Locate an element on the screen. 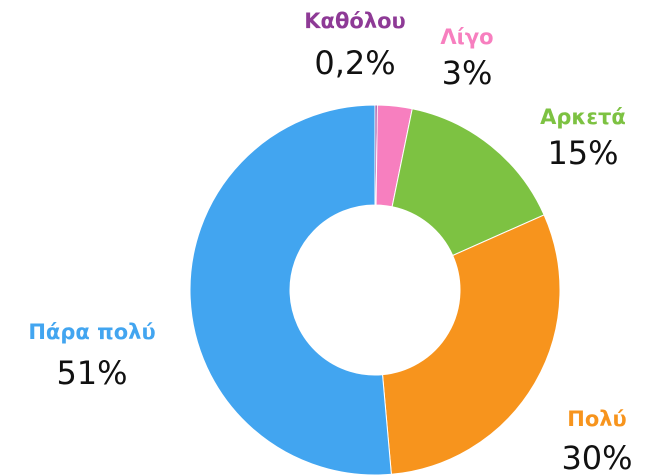  slice-name: Πάρα πολύ is located at coordinates (91, 332).